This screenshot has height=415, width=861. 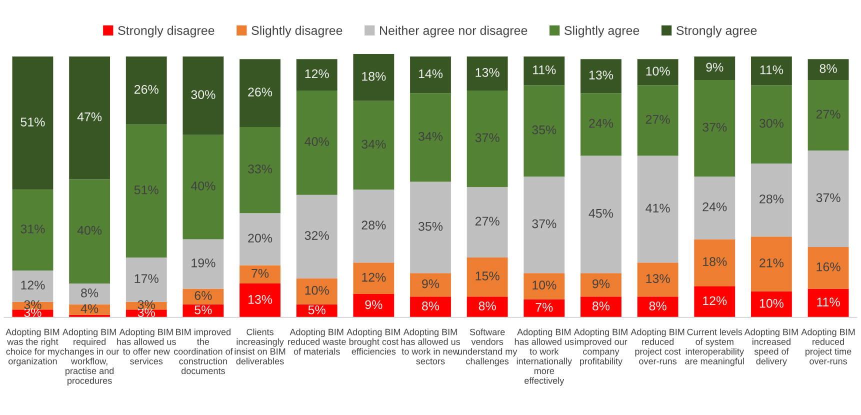 What do you see at coordinates (430, 136) in the screenshot?
I see `data-label: 34%` at bounding box center [430, 136].